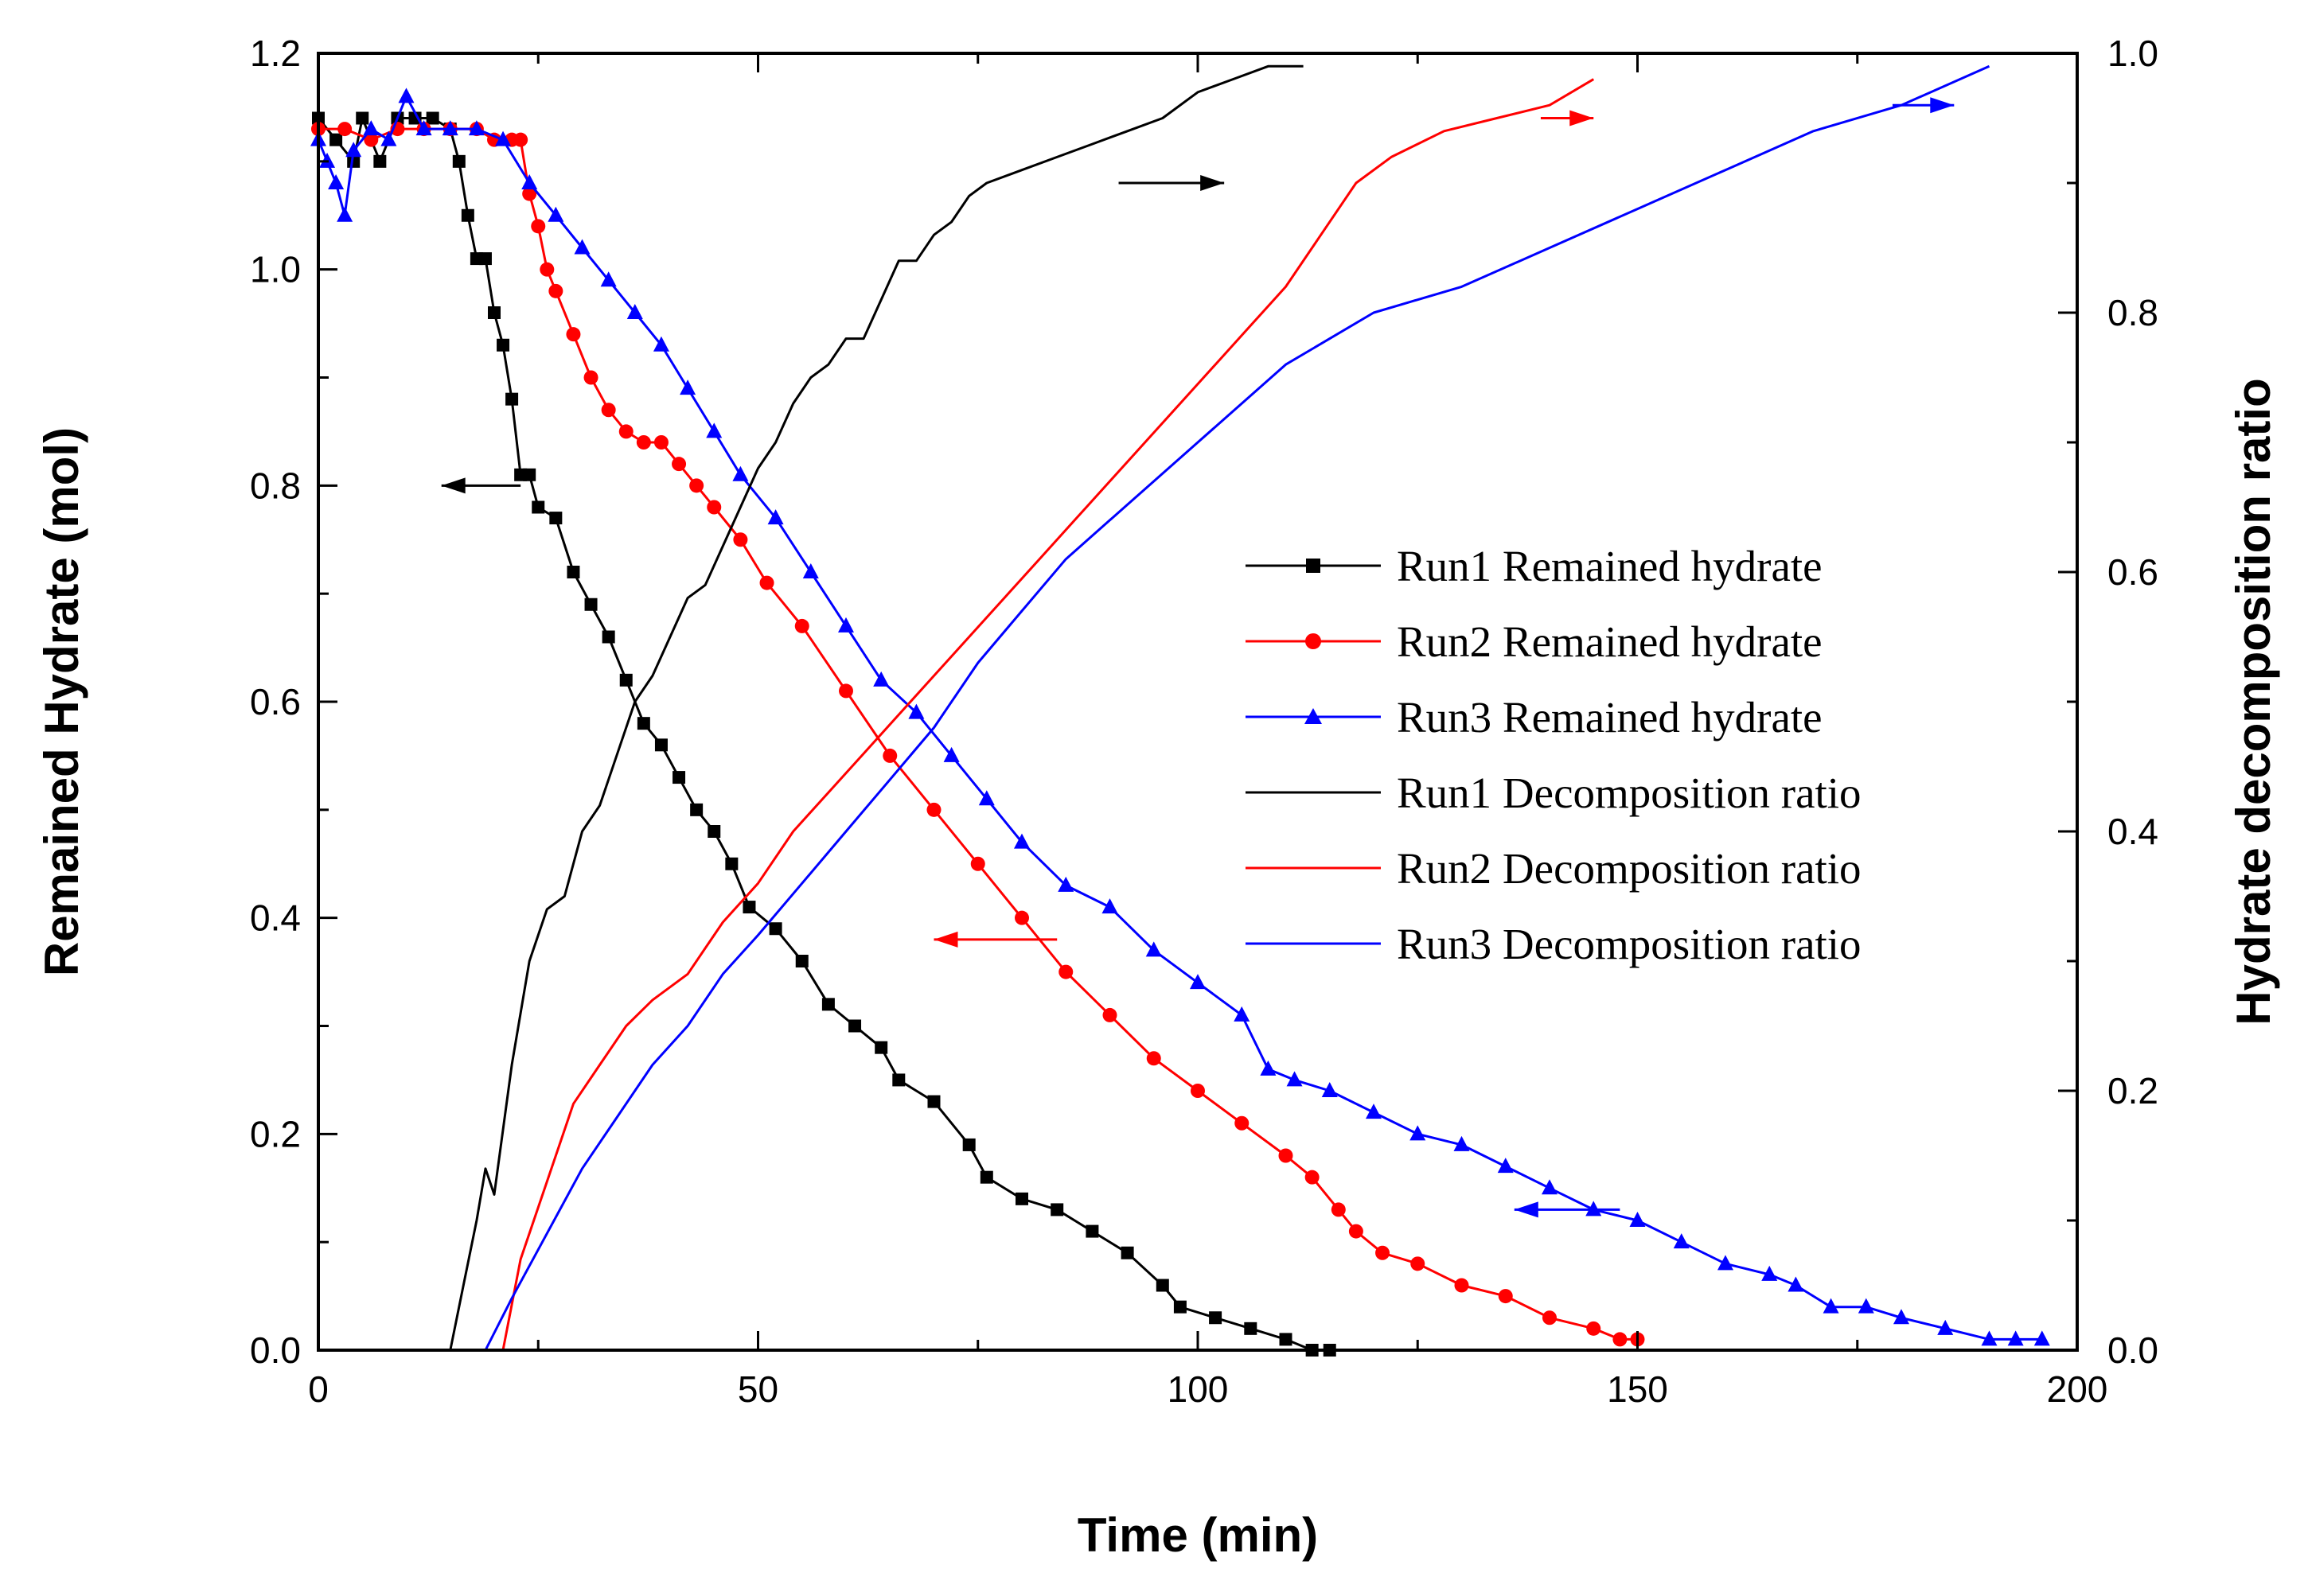 The image size is (2308, 1596). What do you see at coordinates (275, 486) in the screenshot?
I see `y-left-tick-label: 0.8` at bounding box center [275, 486].